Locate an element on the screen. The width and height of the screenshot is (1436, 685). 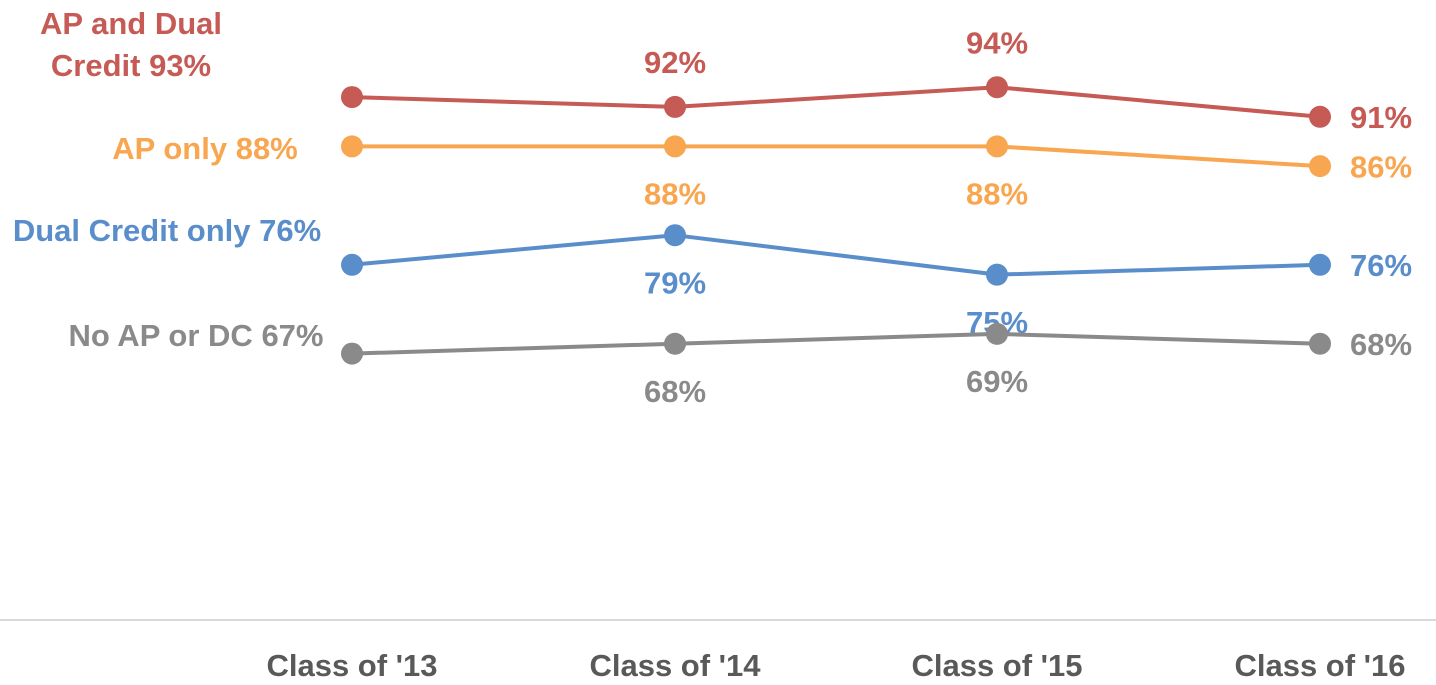
series-name: AP only is located at coordinates (170, 148).